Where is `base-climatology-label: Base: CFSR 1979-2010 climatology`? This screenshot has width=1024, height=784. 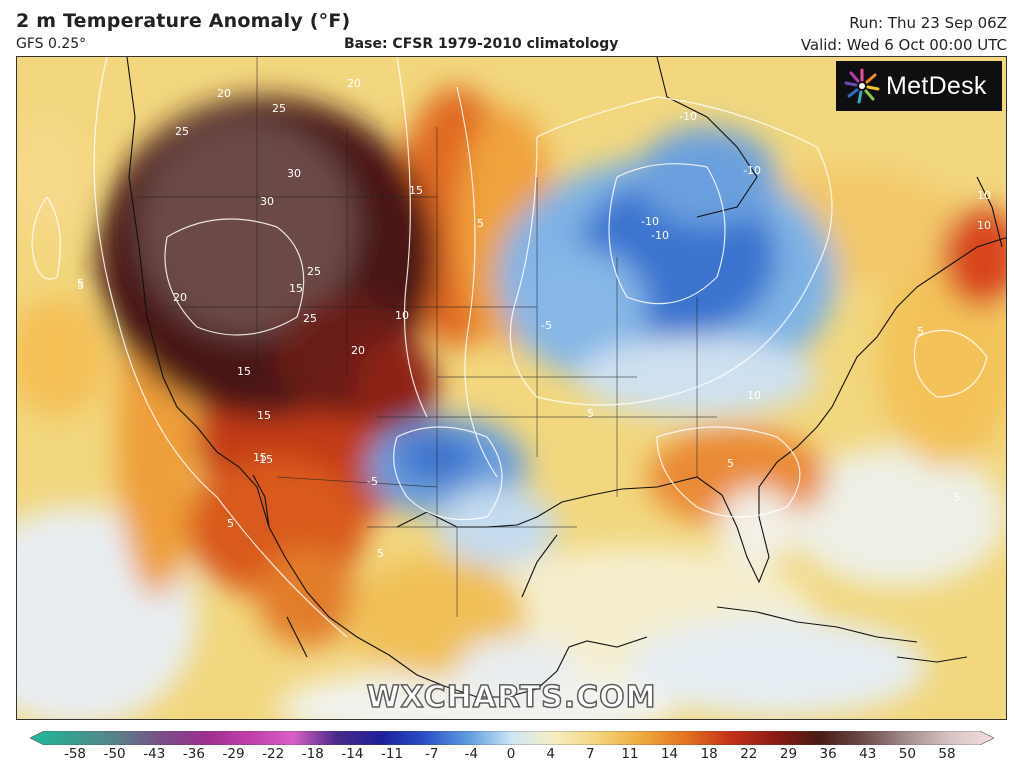 base-climatology-label: Base: CFSR 1979-2010 climatology is located at coordinates (481, 44).